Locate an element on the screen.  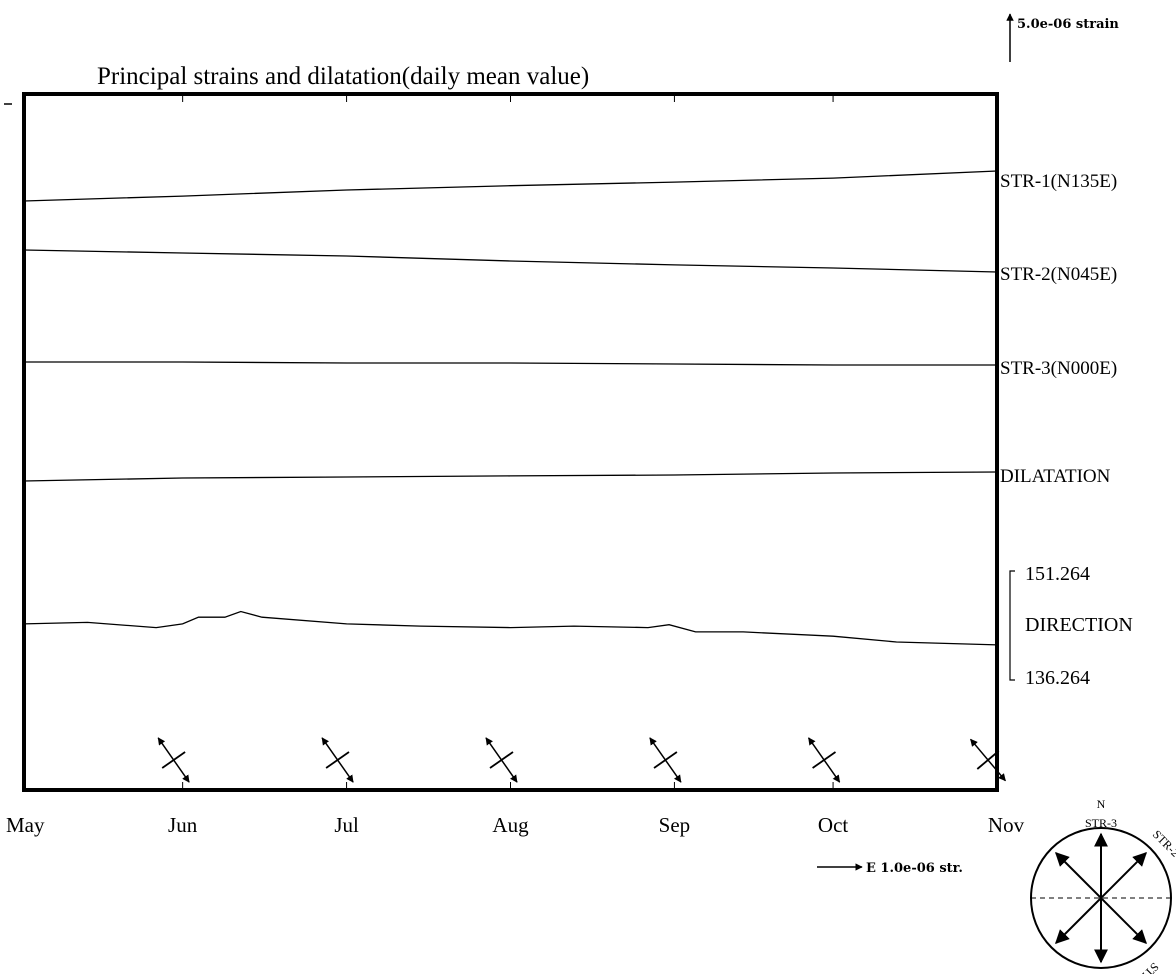
compass-rose: N STR-3 STR-2 STR-1 is located at coordinates (1103, 885).